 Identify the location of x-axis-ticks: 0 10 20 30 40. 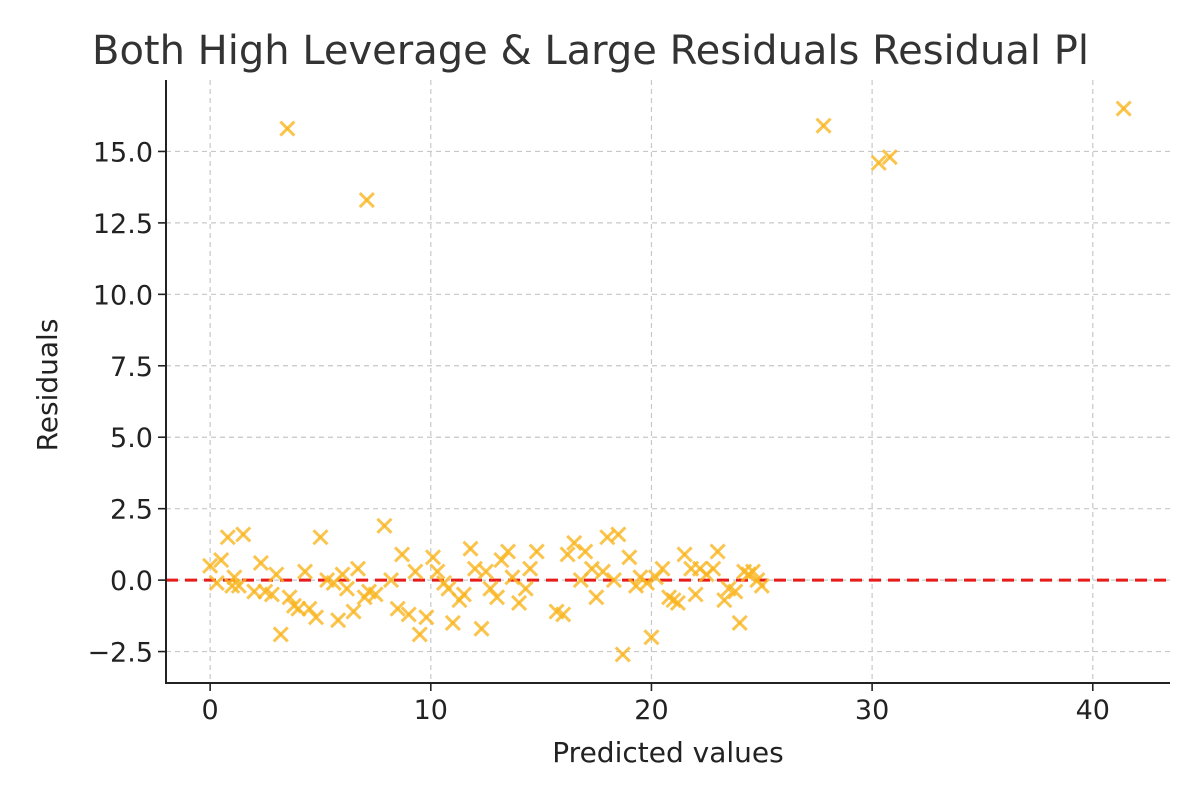
(656, 704).